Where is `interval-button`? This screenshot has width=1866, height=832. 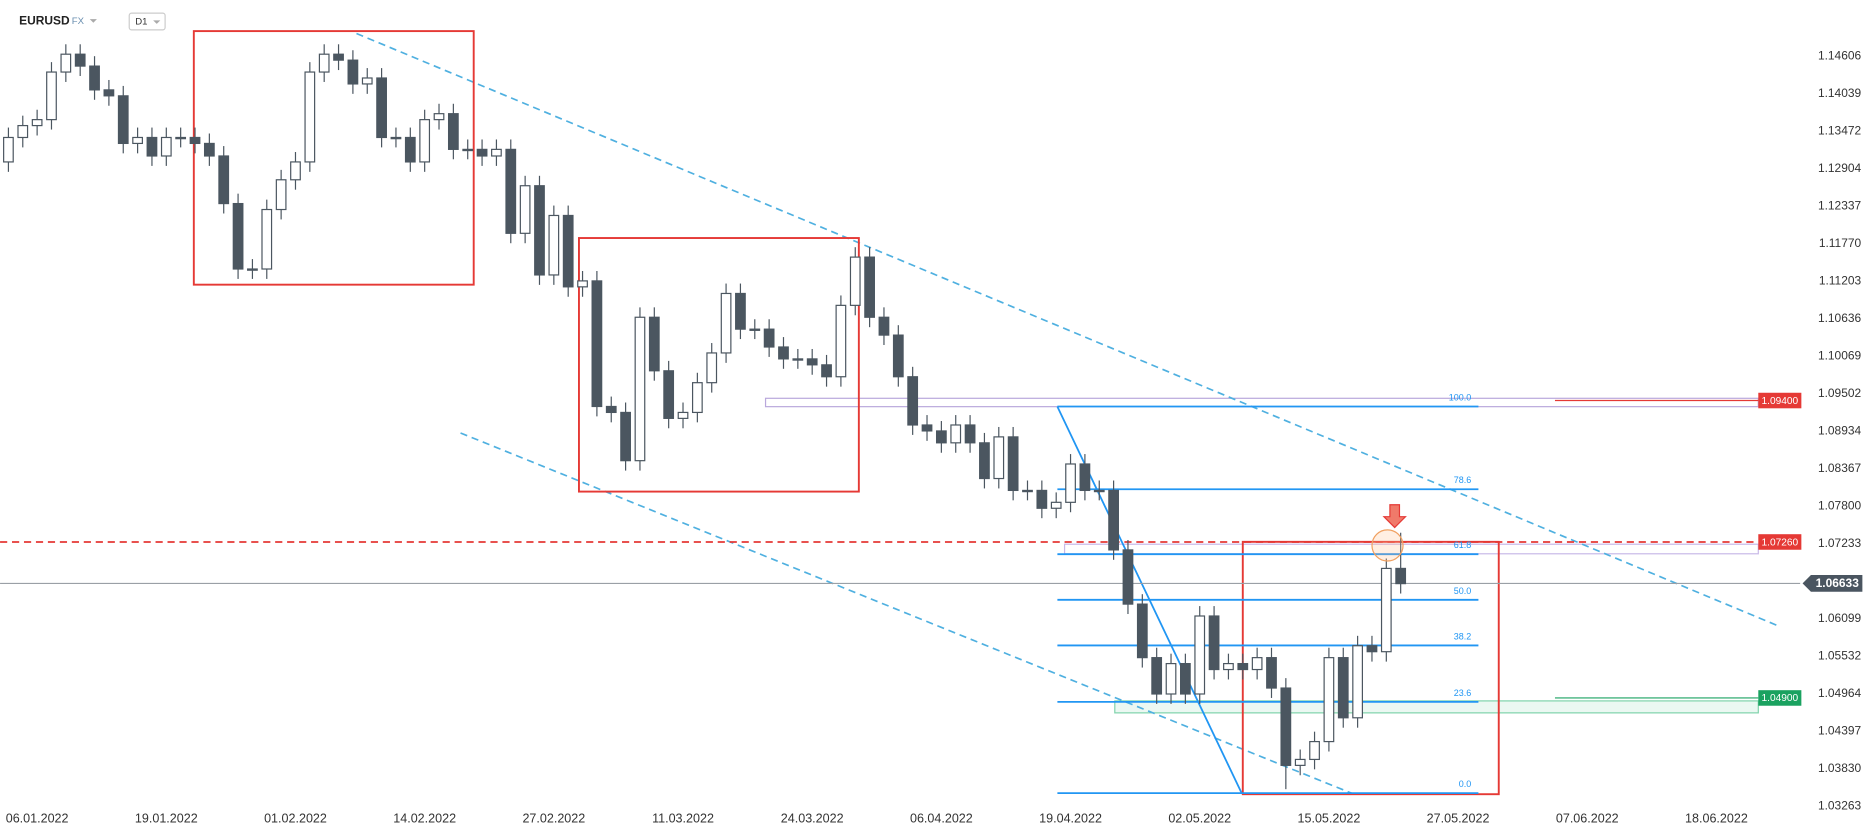 interval-button is located at coordinates (147, 21).